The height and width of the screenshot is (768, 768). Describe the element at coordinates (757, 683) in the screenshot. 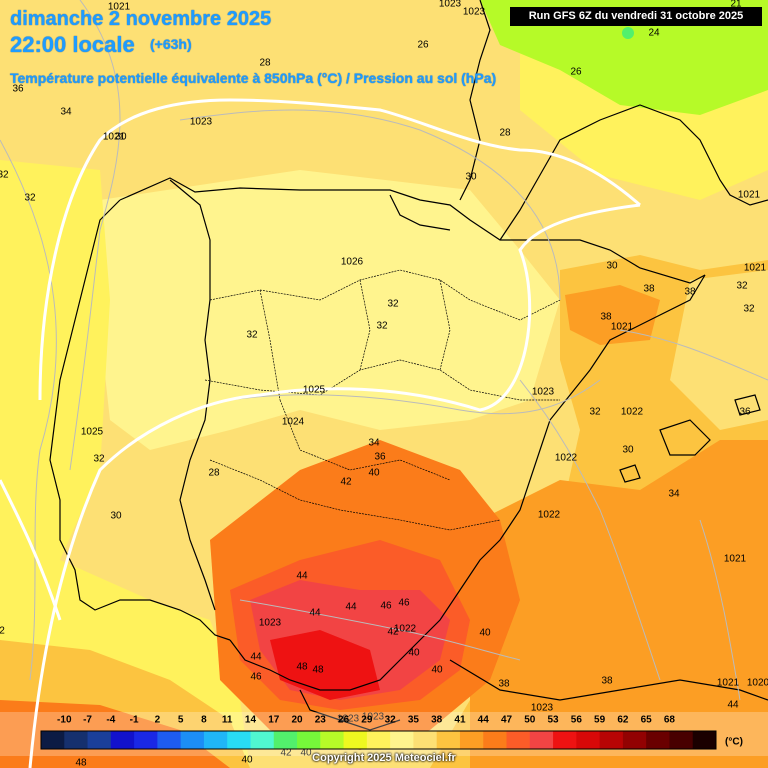

I see `isobar-label: 1020` at that location.